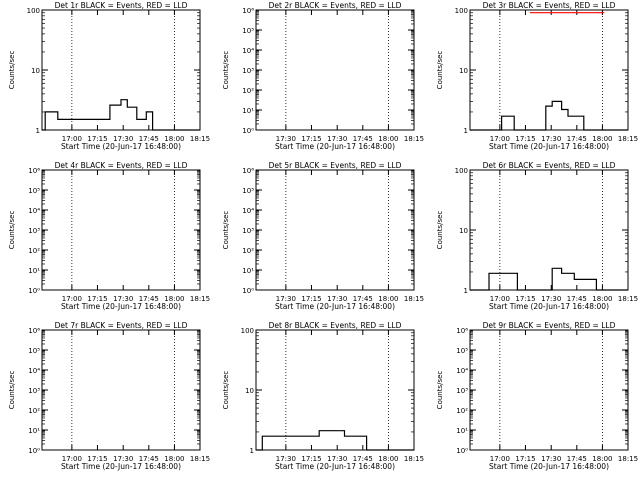 This screenshot has height=480, width=640. I want to click on chart-4-xtick-label-1: 17:00, so click(72, 299).